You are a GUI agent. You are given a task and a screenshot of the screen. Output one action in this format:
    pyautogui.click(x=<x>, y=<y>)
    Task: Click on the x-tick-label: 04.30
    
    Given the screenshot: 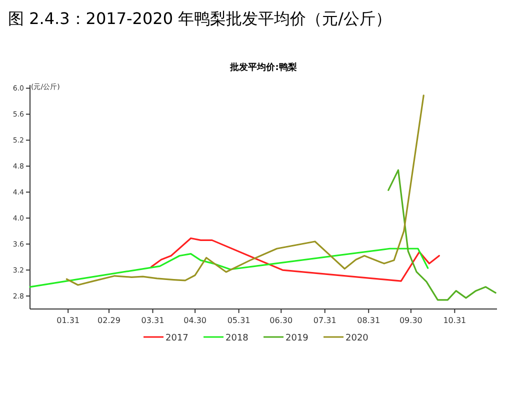 What is the action you would take?
    pyautogui.click(x=195, y=320)
    